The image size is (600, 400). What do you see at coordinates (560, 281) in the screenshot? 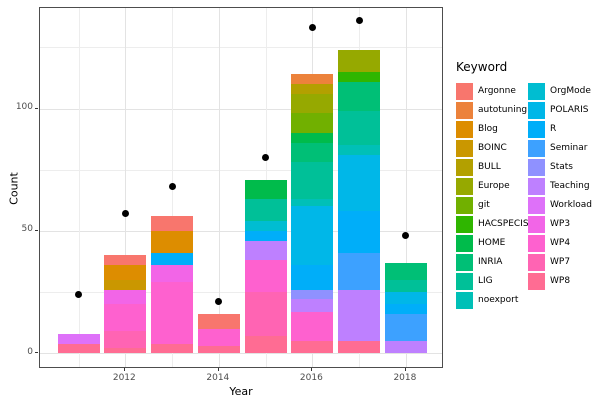
I see `legend-key-label: WP8` at bounding box center [560, 281].